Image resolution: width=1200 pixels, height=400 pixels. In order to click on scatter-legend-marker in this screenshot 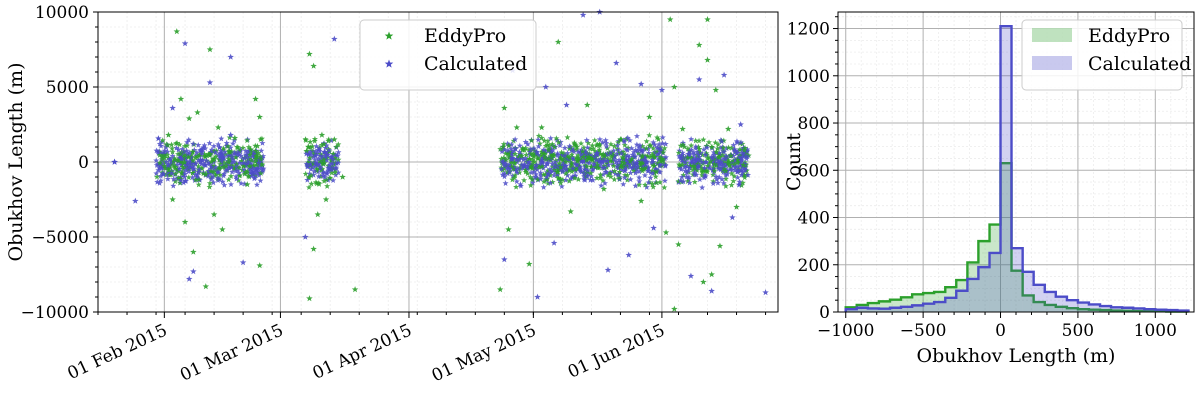, I will do `click(389, 35)`.